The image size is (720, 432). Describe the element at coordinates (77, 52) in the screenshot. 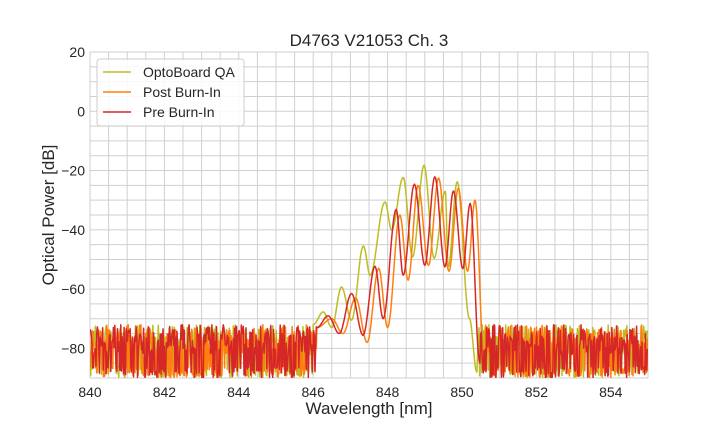

I see `y-tick-label: 20` at that location.